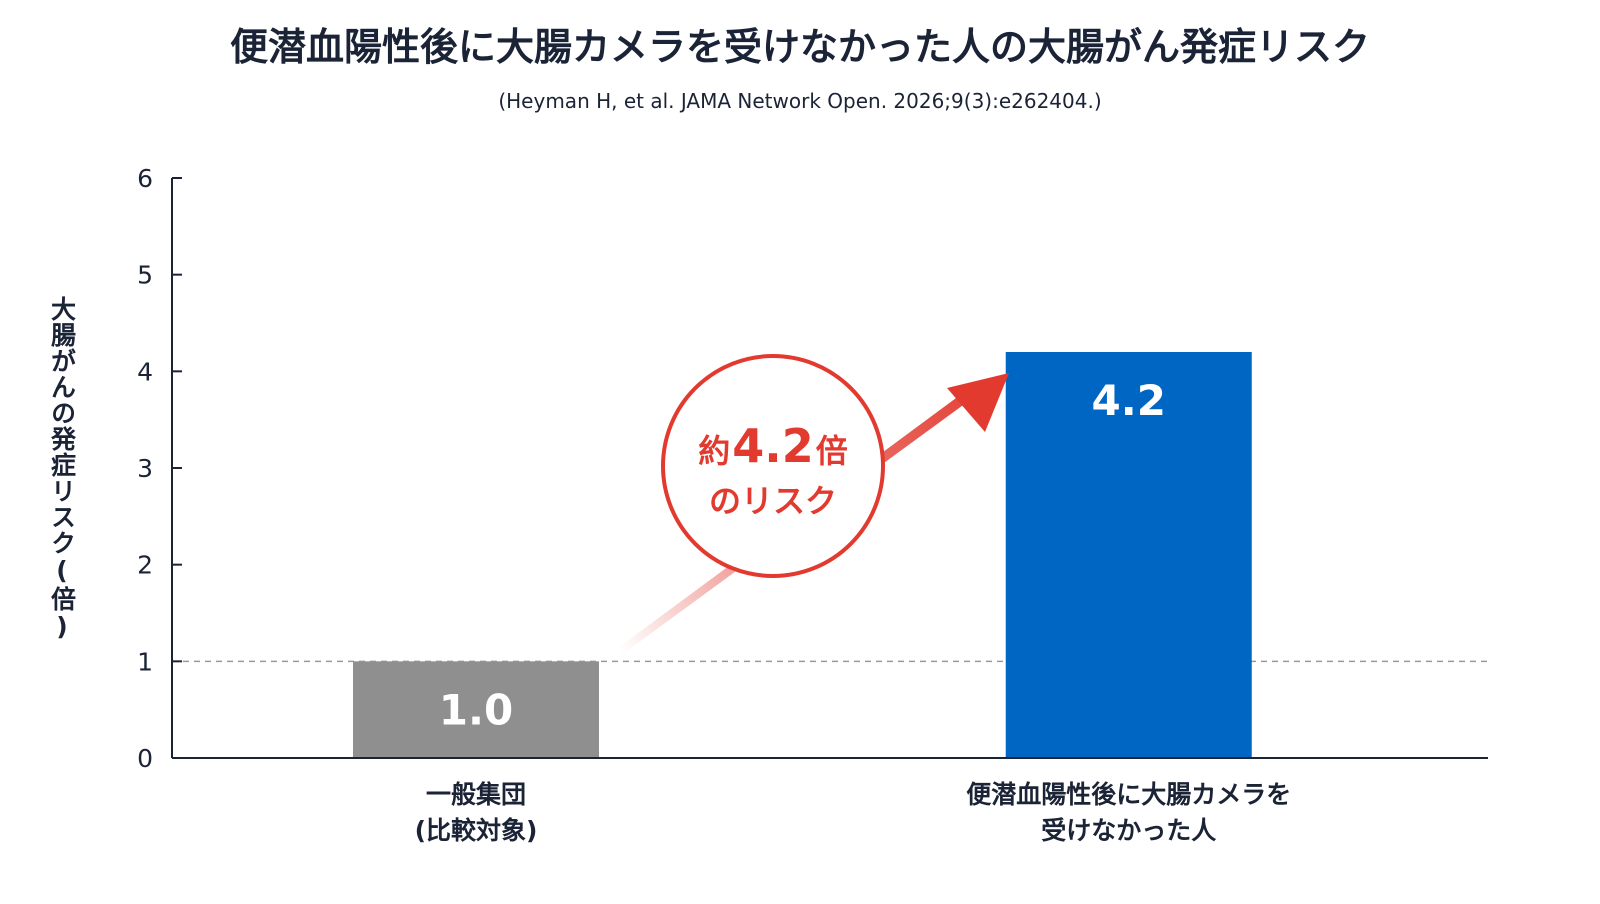  I want to click on y-tick-label-1: 1, so click(145, 661).